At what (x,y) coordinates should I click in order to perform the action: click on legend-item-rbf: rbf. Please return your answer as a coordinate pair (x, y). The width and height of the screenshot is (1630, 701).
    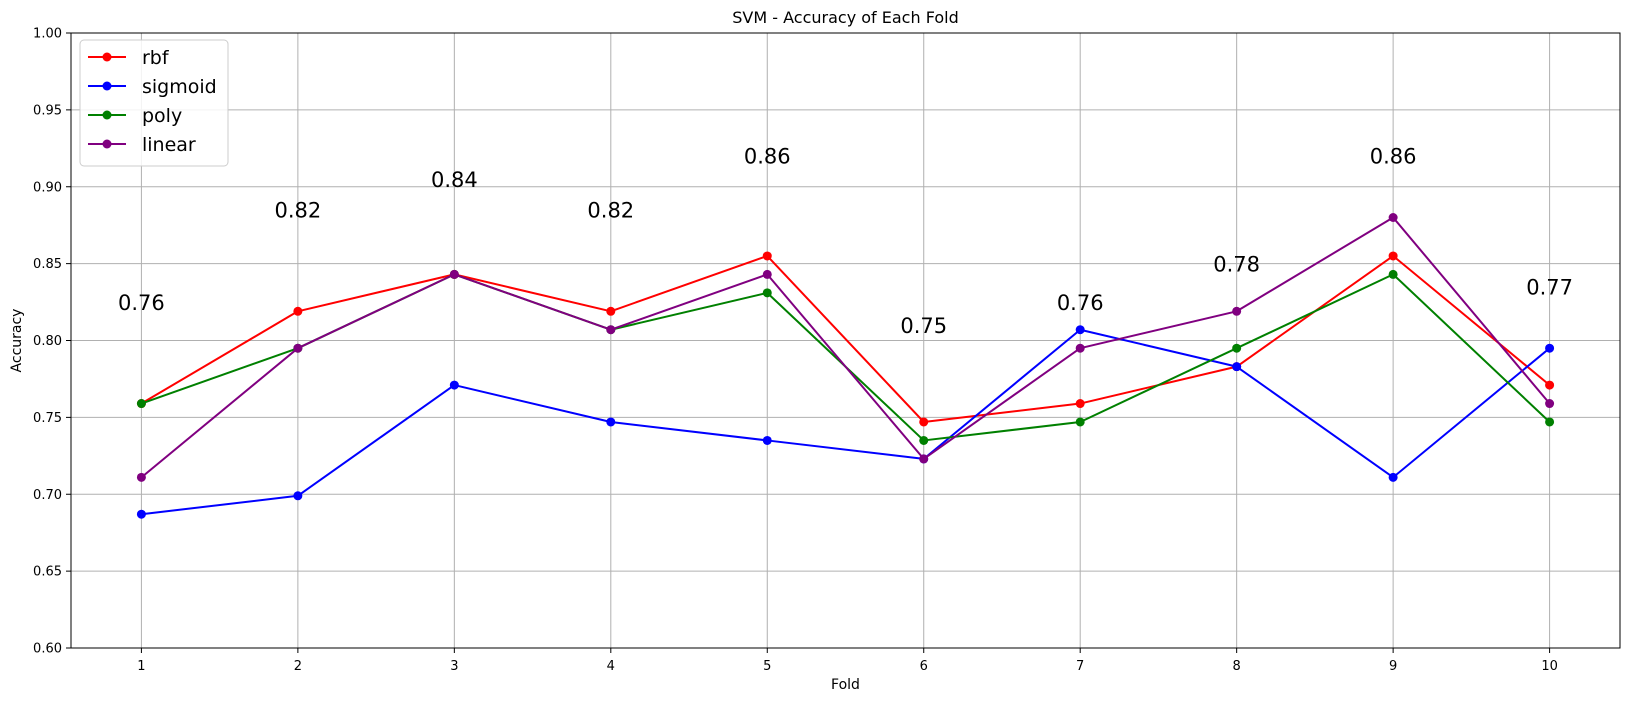
    Looking at the image, I should click on (129, 58).